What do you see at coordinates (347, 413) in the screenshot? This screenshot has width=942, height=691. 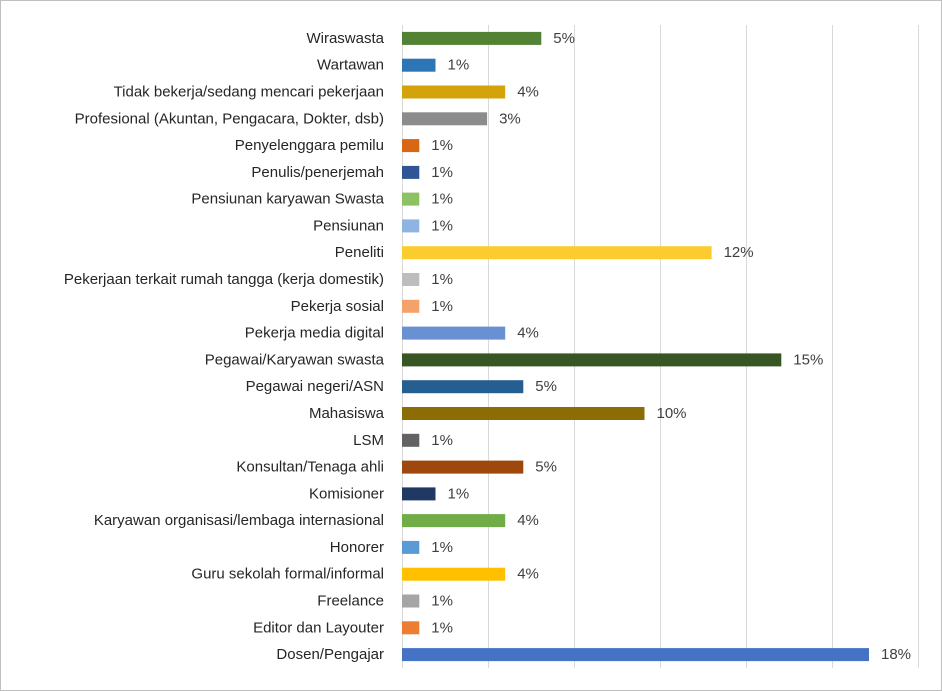 I see `category-label: Mahasiswa` at bounding box center [347, 413].